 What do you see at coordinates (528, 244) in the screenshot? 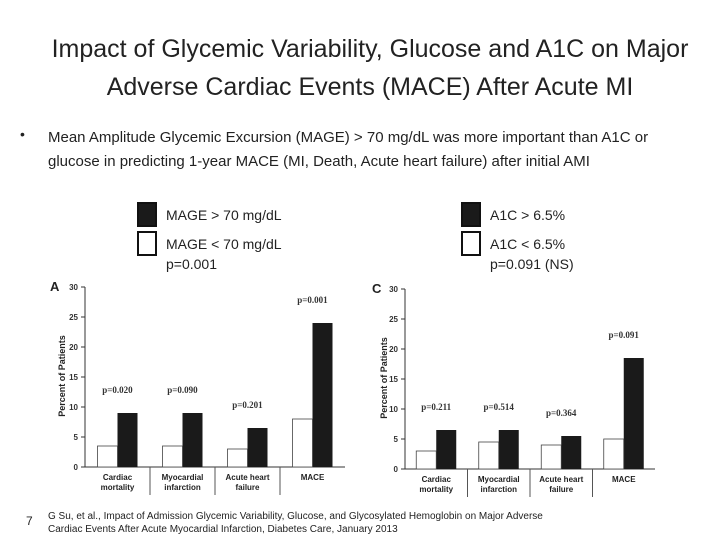
I see `legend-label: A1C < 6.5%` at bounding box center [528, 244].